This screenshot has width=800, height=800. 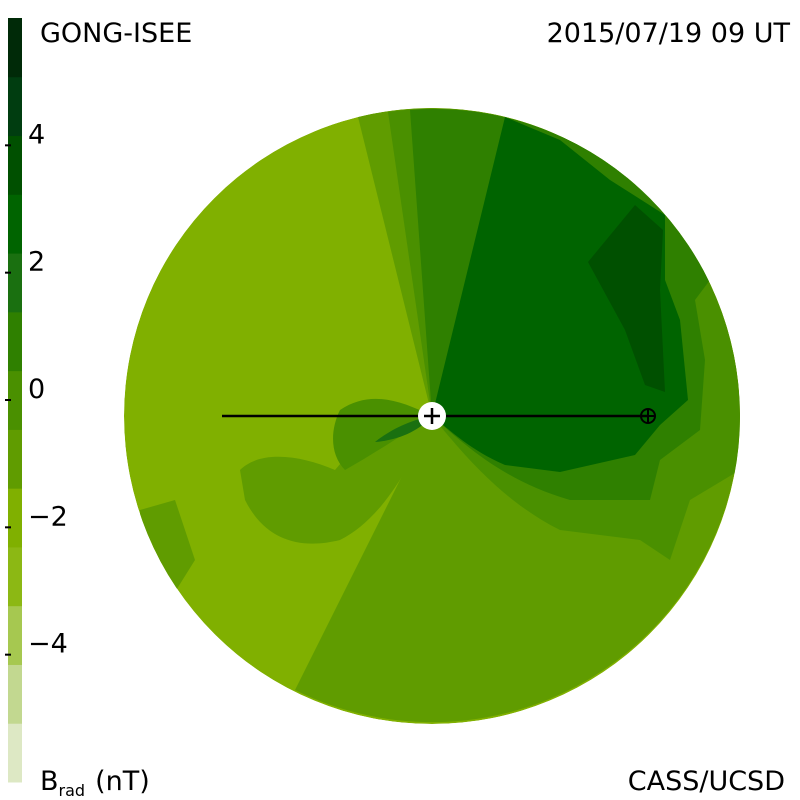 I want to click on colorbar: 4 2 0 −2 −4, so click(x=36, y=400).